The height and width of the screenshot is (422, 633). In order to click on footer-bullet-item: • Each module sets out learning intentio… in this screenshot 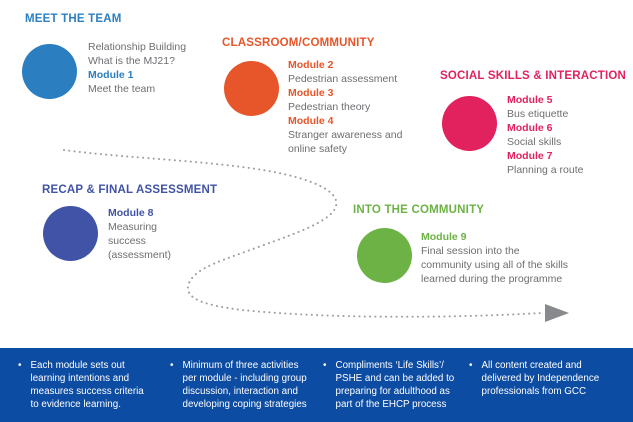, I will do `click(94, 390)`.